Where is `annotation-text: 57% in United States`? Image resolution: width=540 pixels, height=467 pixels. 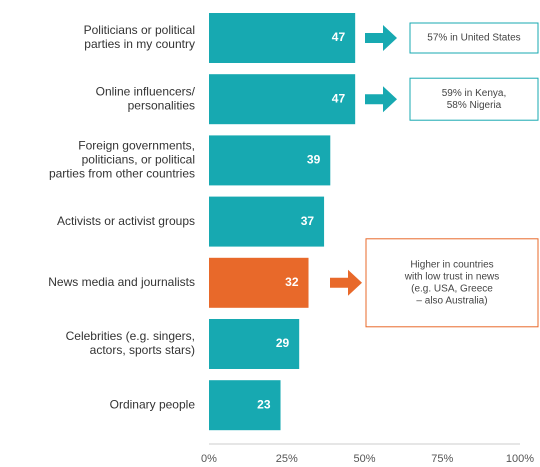
annotation-text: 57% in United States is located at coordinates (473, 38).